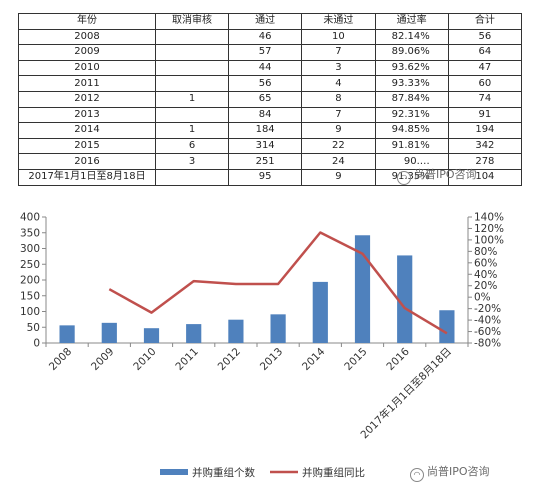  What do you see at coordinates (485, 52) in the screenshot?
I see `cell-total: 64` at bounding box center [485, 52].